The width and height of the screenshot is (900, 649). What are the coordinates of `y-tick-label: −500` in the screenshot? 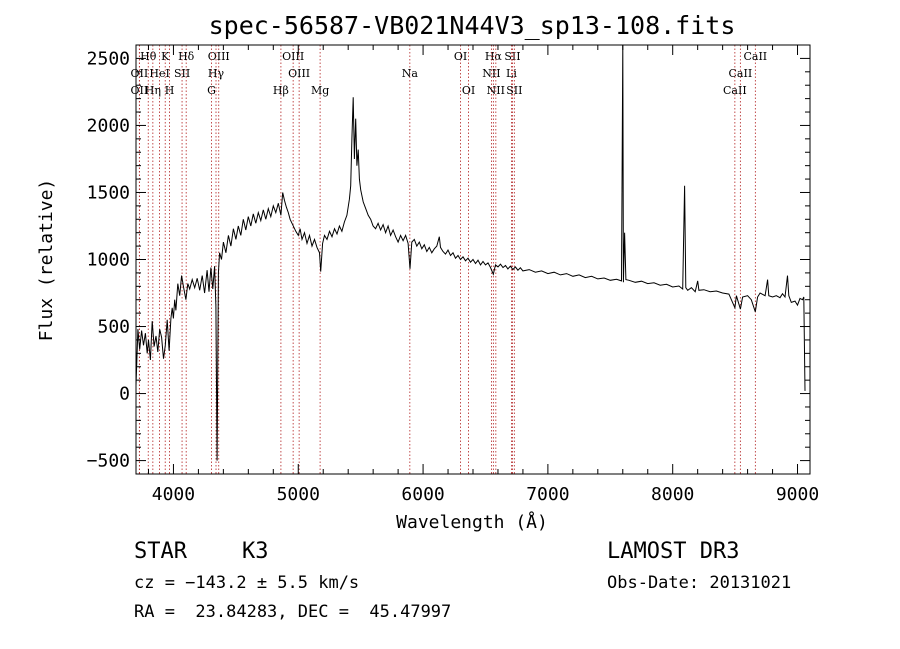 It's located at (108, 461).